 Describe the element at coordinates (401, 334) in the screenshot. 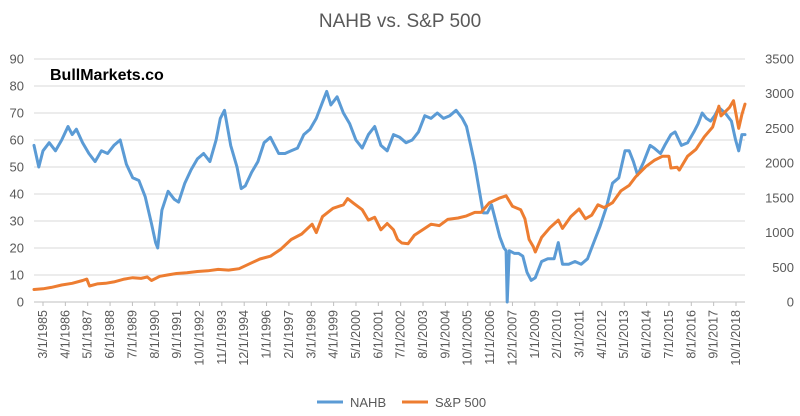

I see `x-tick-label: 7/1/2002` at that location.